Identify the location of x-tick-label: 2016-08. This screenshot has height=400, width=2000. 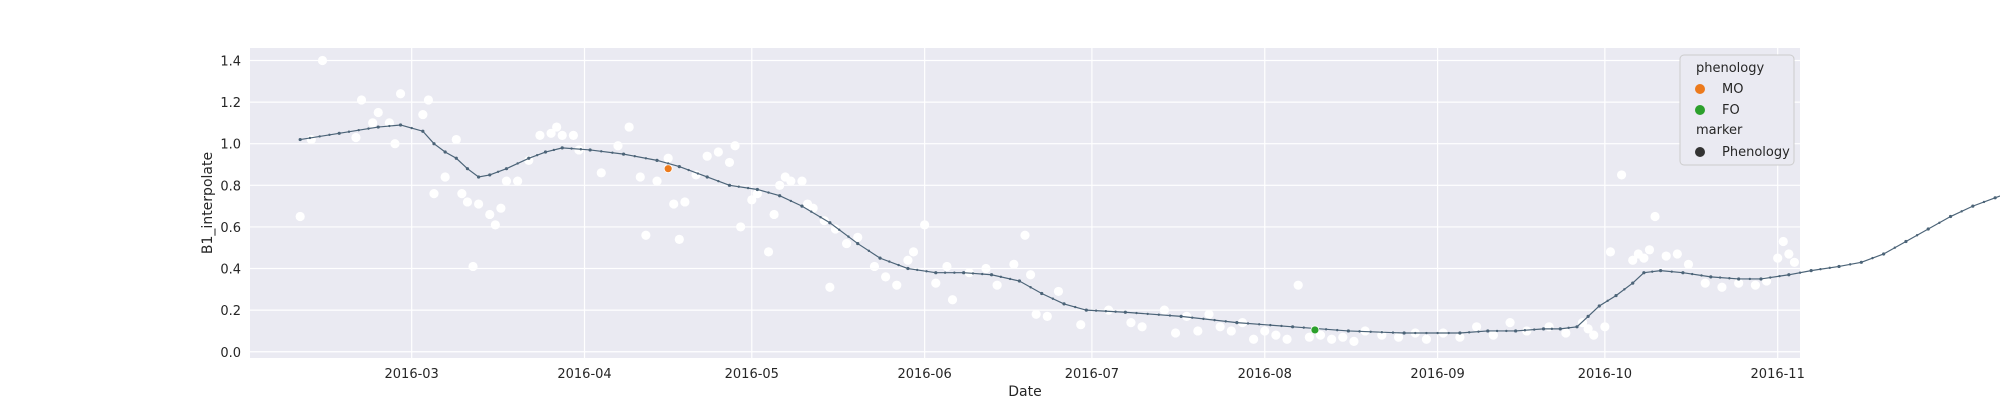
(1265, 374).